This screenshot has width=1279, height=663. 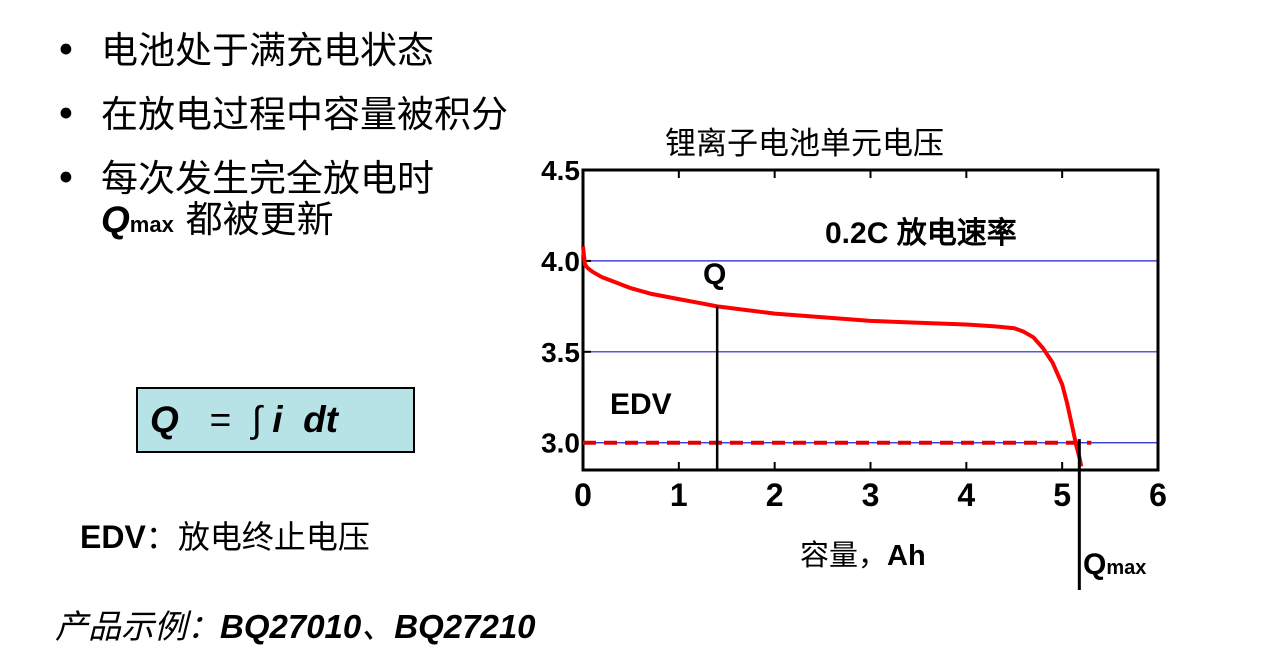 What do you see at coordinates (1095, 564) in the screenshot?
I see `qmax-annotation-q: Q` at bounding box center [1095, 564].